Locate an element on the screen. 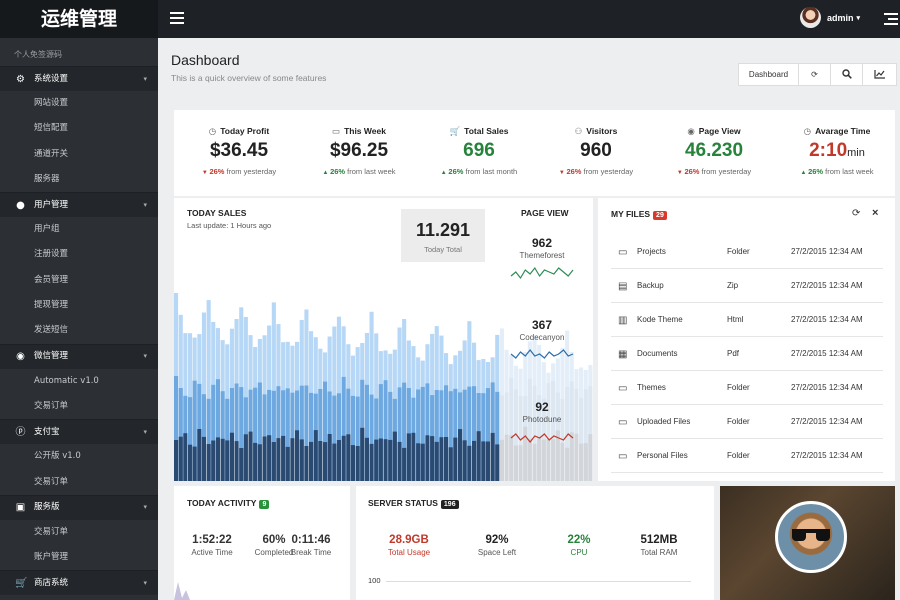  server-metric: 28.9GB Total Usage is located at coordinates (409, 545).